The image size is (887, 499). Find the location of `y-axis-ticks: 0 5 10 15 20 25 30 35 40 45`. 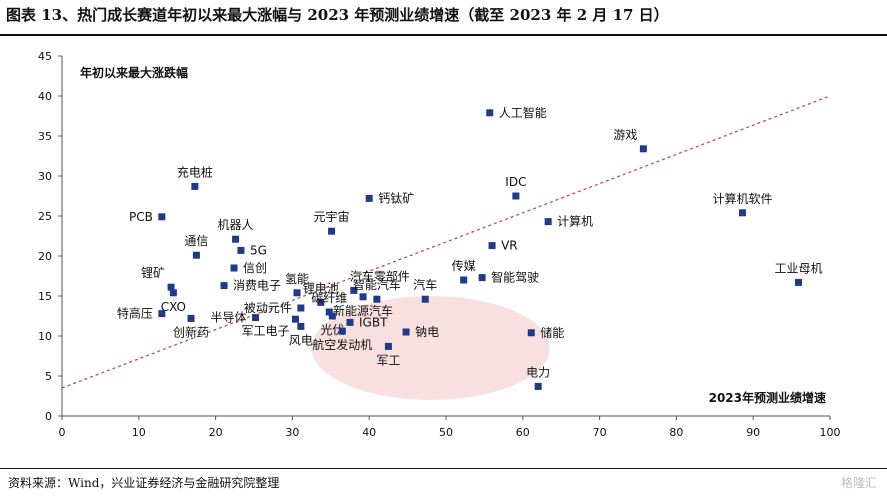

y-axis-ticks: 0 5 10 15 20 25 30 35 40 45 is located at coordinates (50, 236).